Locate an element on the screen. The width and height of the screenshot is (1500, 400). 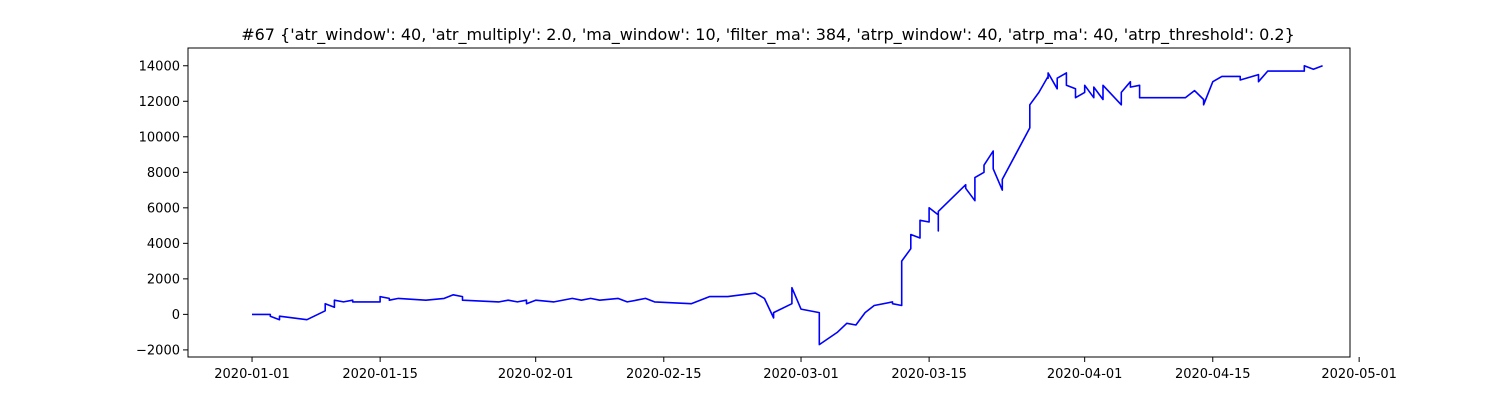
y-tick-label: 12000 is located at coordinates (159, 102).